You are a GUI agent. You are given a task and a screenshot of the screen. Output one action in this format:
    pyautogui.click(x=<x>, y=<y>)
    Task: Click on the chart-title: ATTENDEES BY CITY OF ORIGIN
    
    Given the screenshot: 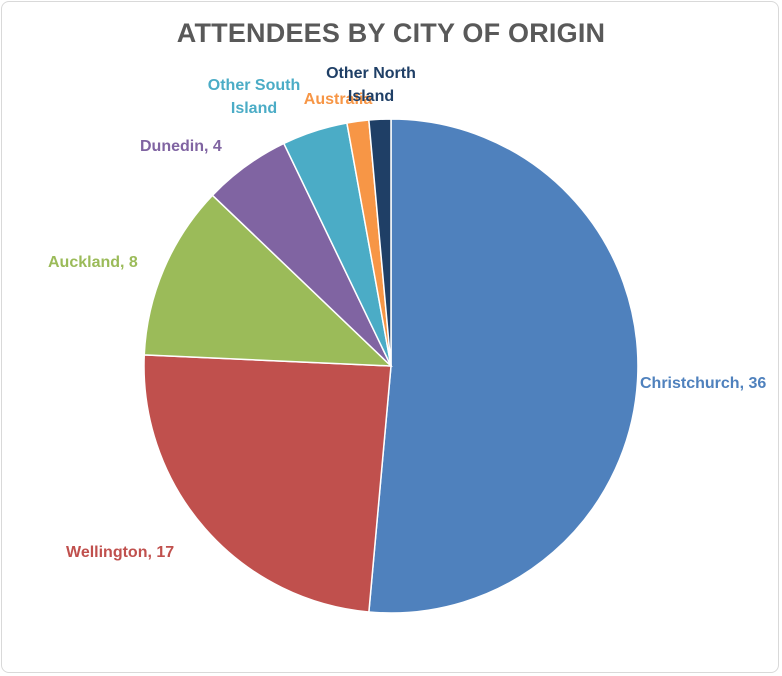 What is the action you would take?
    pyautogui.click(x=391, y=33)
    